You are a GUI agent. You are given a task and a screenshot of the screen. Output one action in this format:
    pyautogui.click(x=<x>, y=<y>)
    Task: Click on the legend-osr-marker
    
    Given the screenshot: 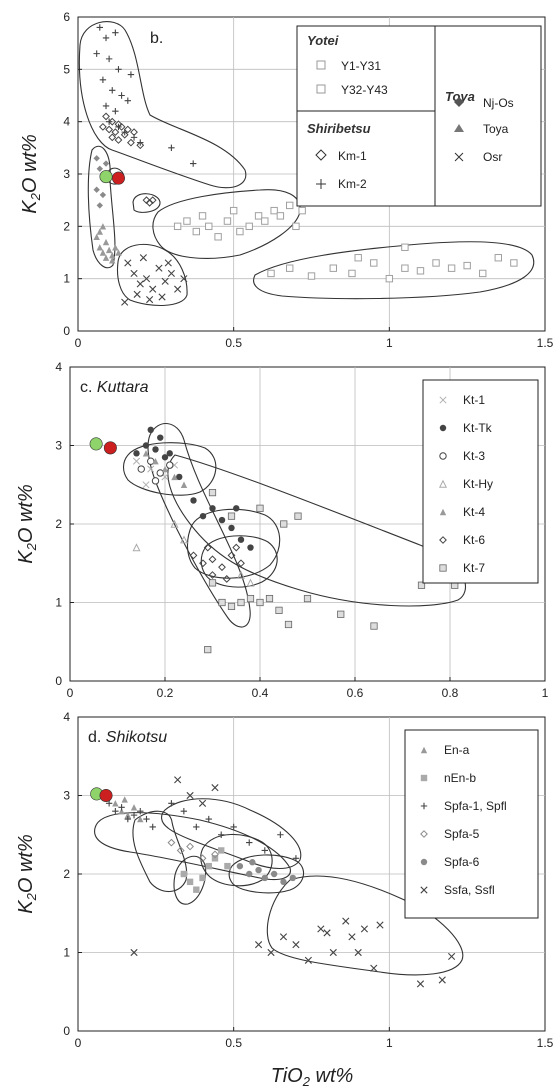 What is the action you would take?
    pyautogui.click(x=459, y=157)
    